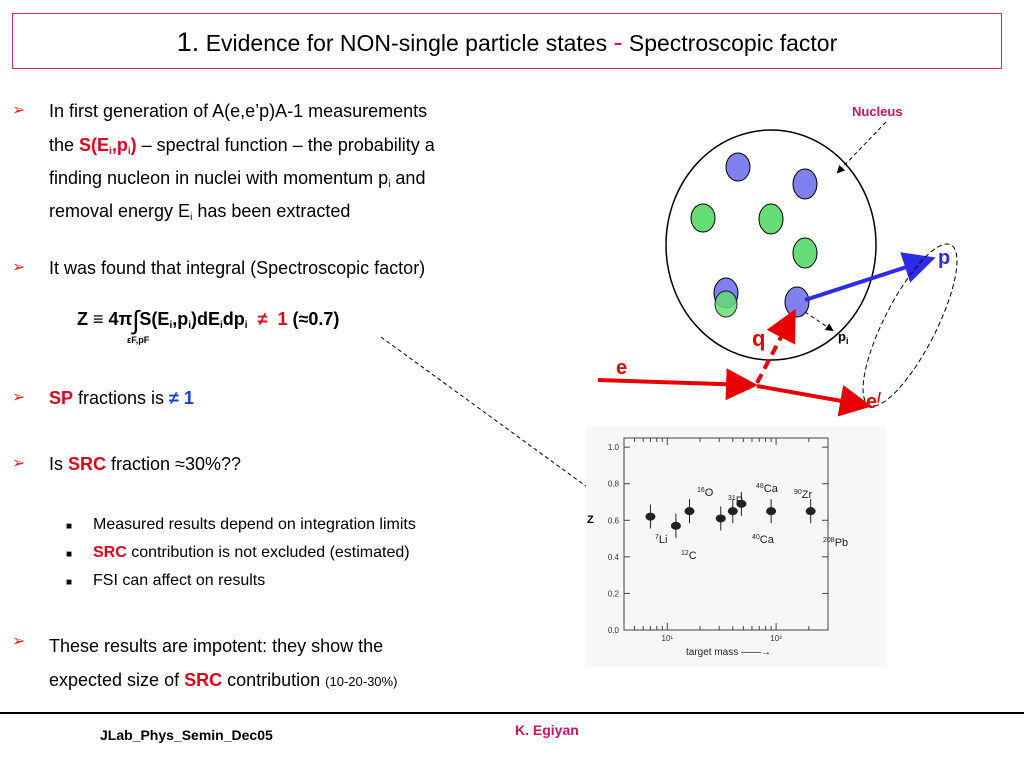 The height and width of the screenshot is (768, 1024). I want to click on chart-background, so click(736, 547).